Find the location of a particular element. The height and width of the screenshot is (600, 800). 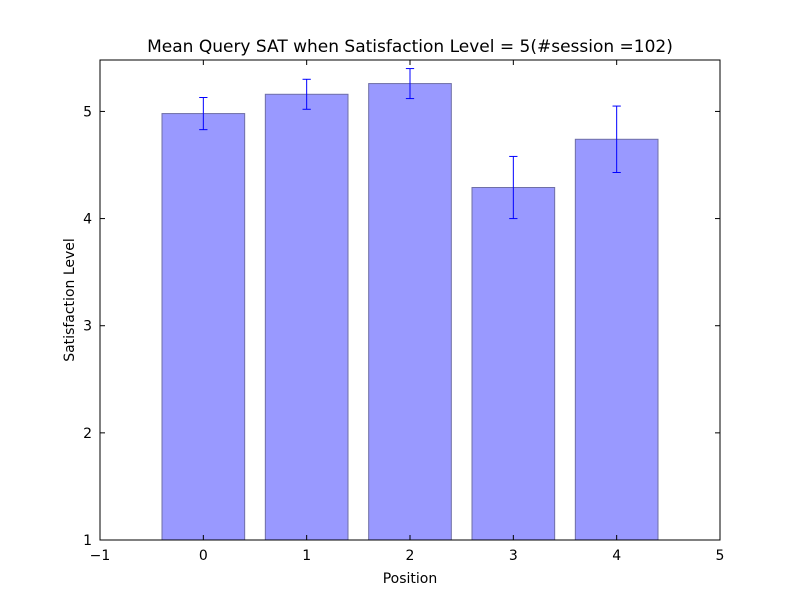

x-tick-label: 1 is located at coordinates (306, 556).